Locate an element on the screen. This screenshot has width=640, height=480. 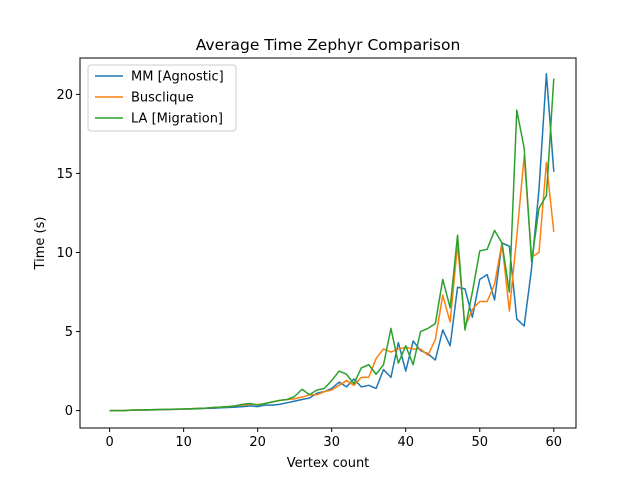
x-axis-ticks: 0 10 20 30 40 50 60 is located at coordinates (333, 439).